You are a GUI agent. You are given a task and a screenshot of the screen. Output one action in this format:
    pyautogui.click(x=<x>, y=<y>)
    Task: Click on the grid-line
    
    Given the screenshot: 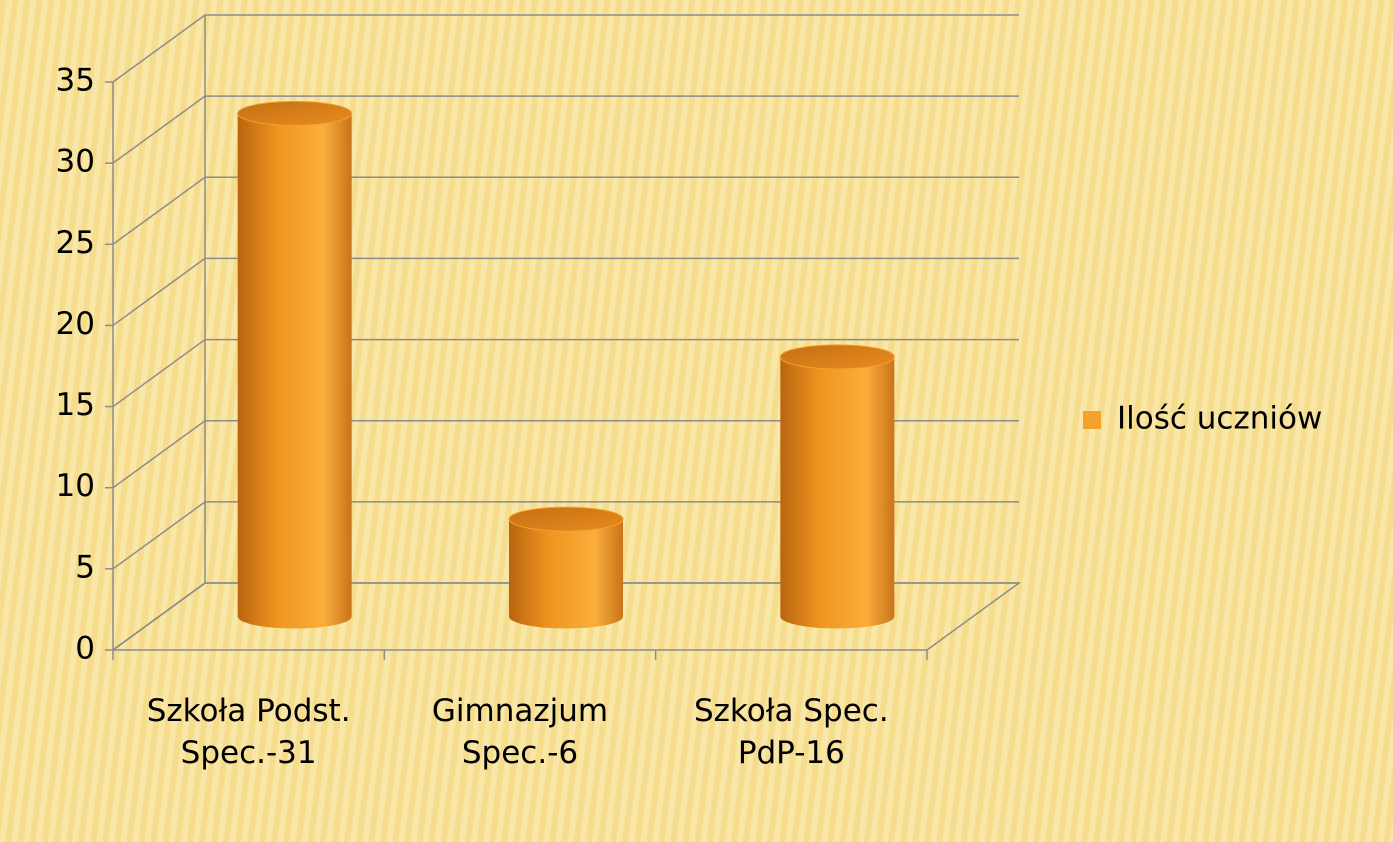 What is the action you would take?
    pyautogui.click(x=565, y=48)
    